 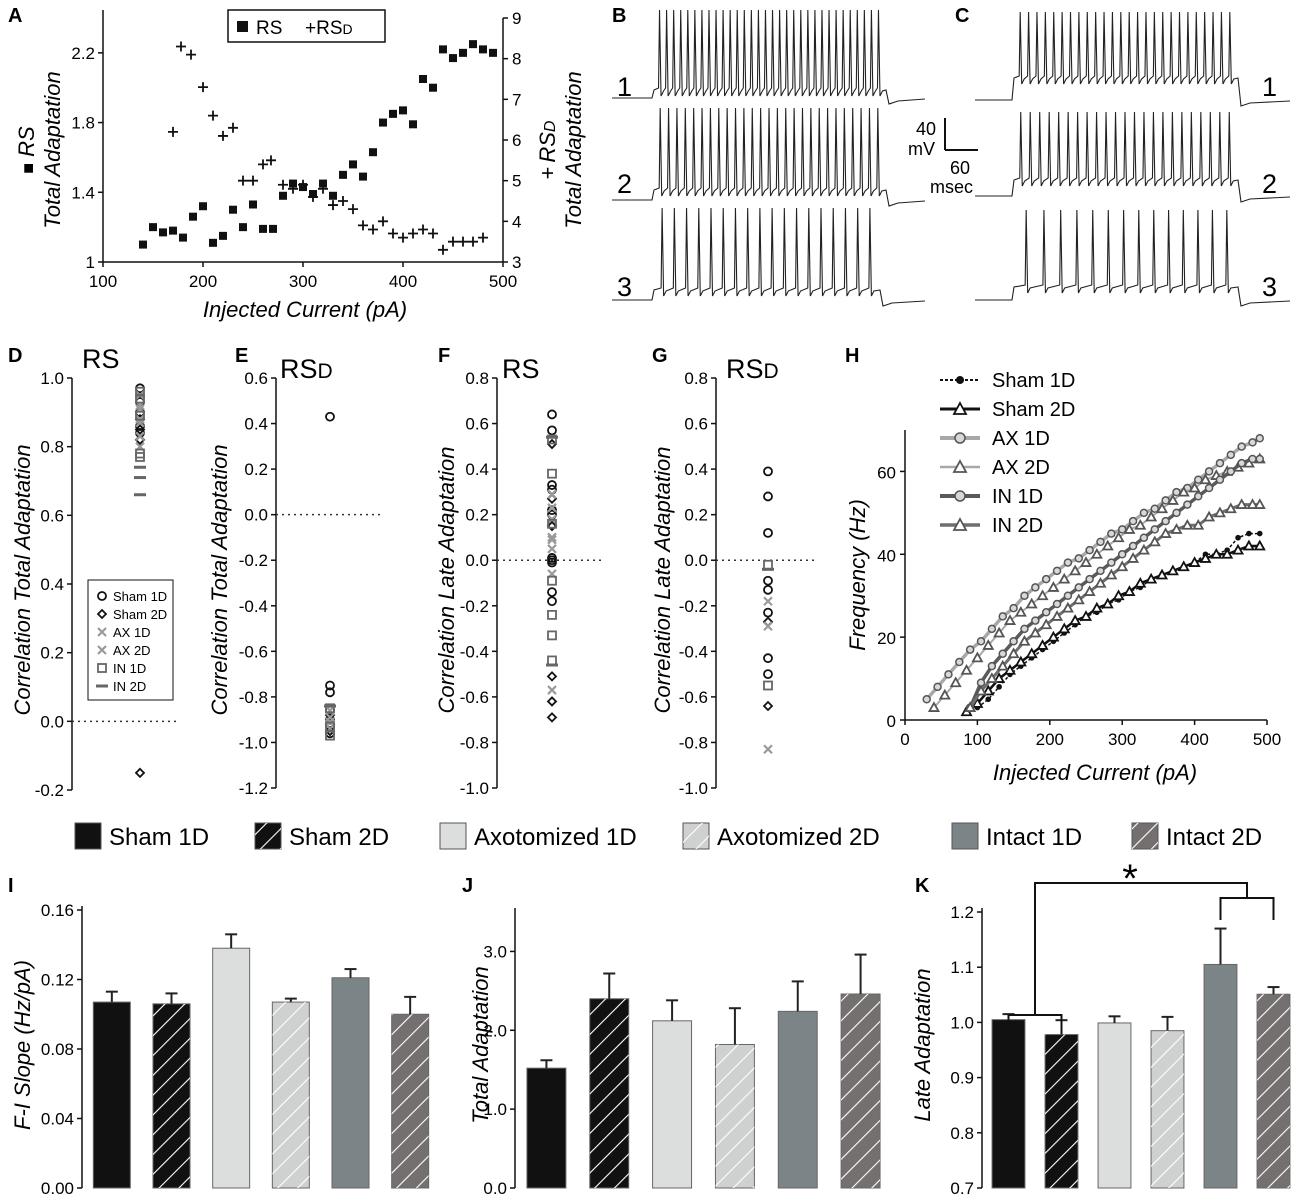 What do you see at coordinates (1267, 739) in the screenshot?
I see `x-tick-label-h: 500` at bounding box center [1267, 739].